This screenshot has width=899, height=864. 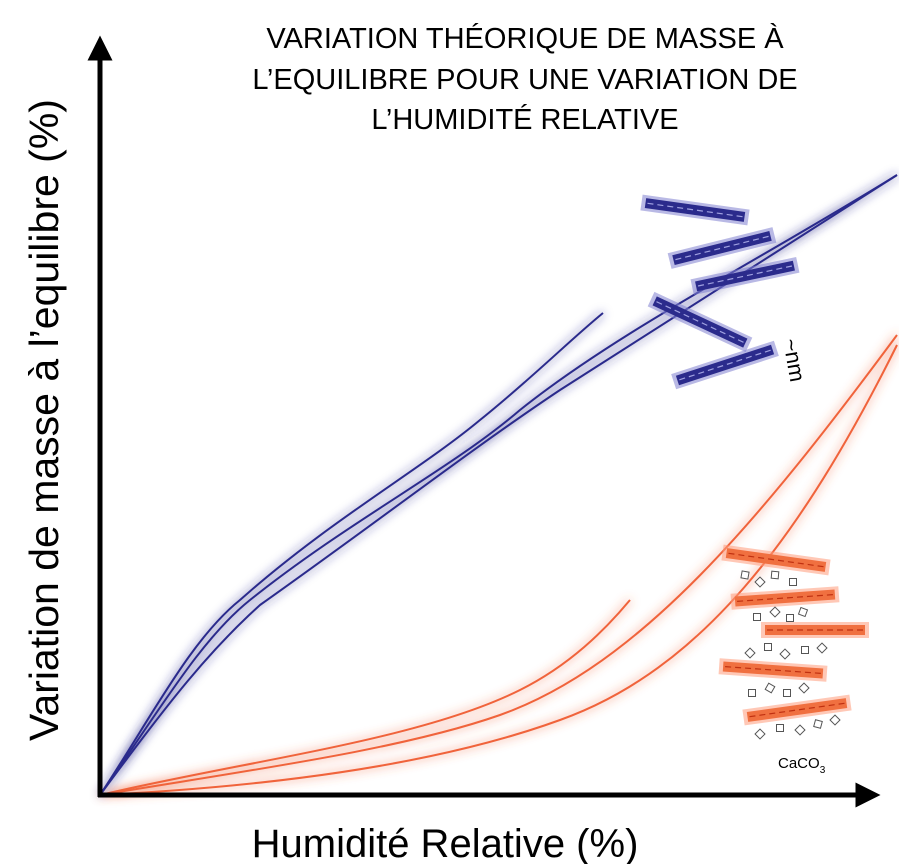 I want to click on mineral-subscript: 3, so click(x=823, y=770).